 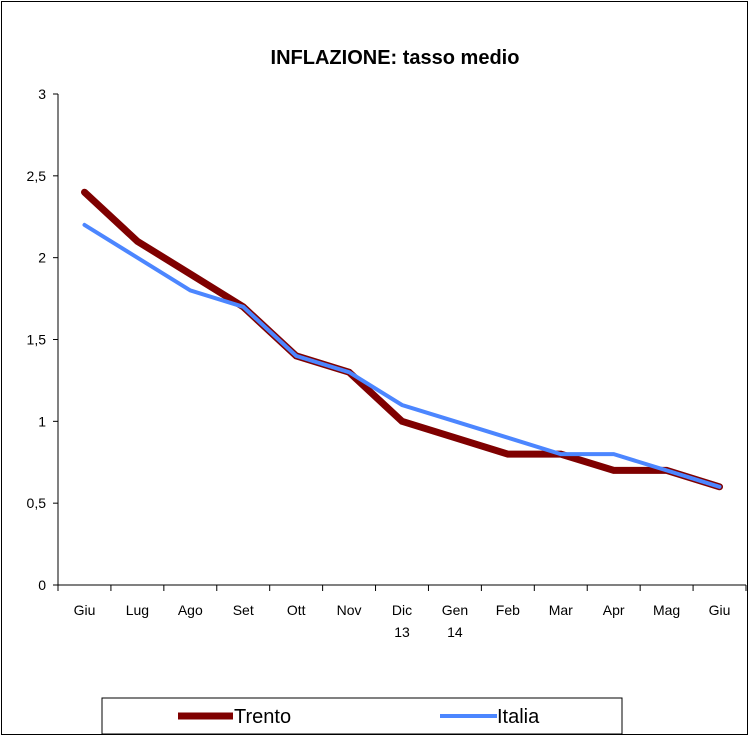 What do you see at coordinates (42, 258) in the screenshot?
I see `y-tick-label: 2` at bounding box center [42, 258].